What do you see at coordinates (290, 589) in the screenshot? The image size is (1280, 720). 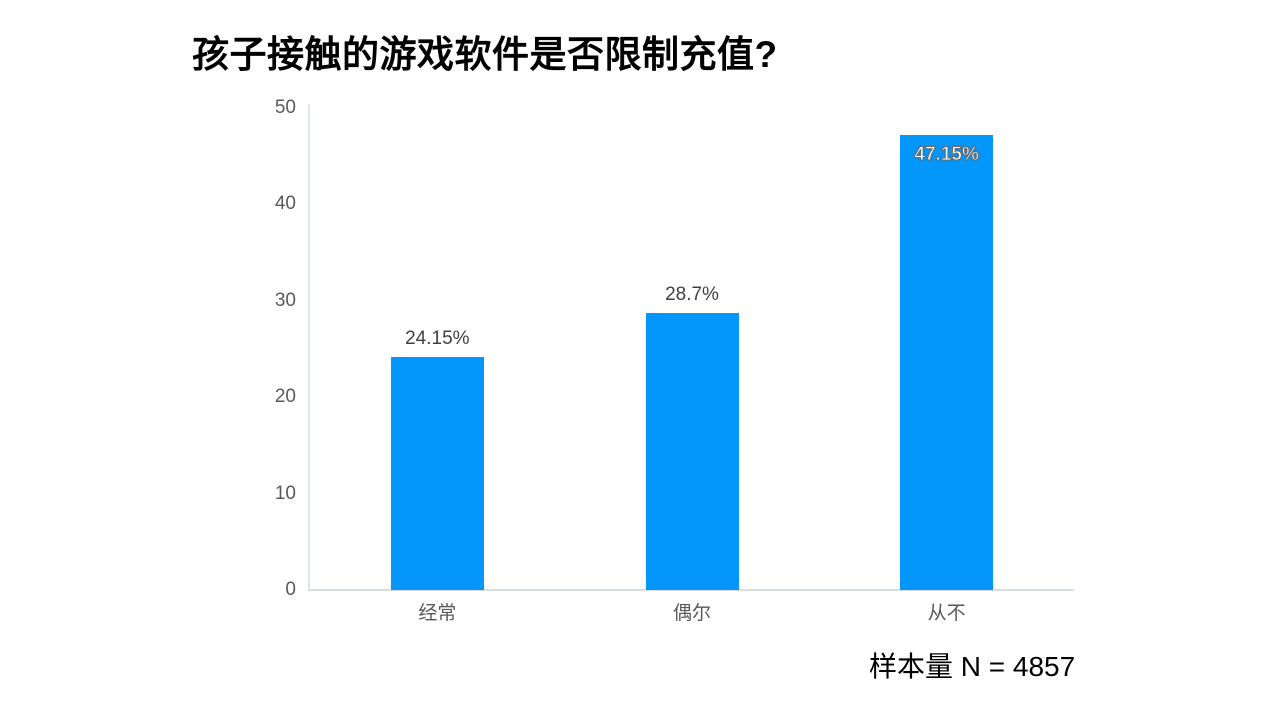 I see `y-tick-label: 0` at bounding box center [290, 589].